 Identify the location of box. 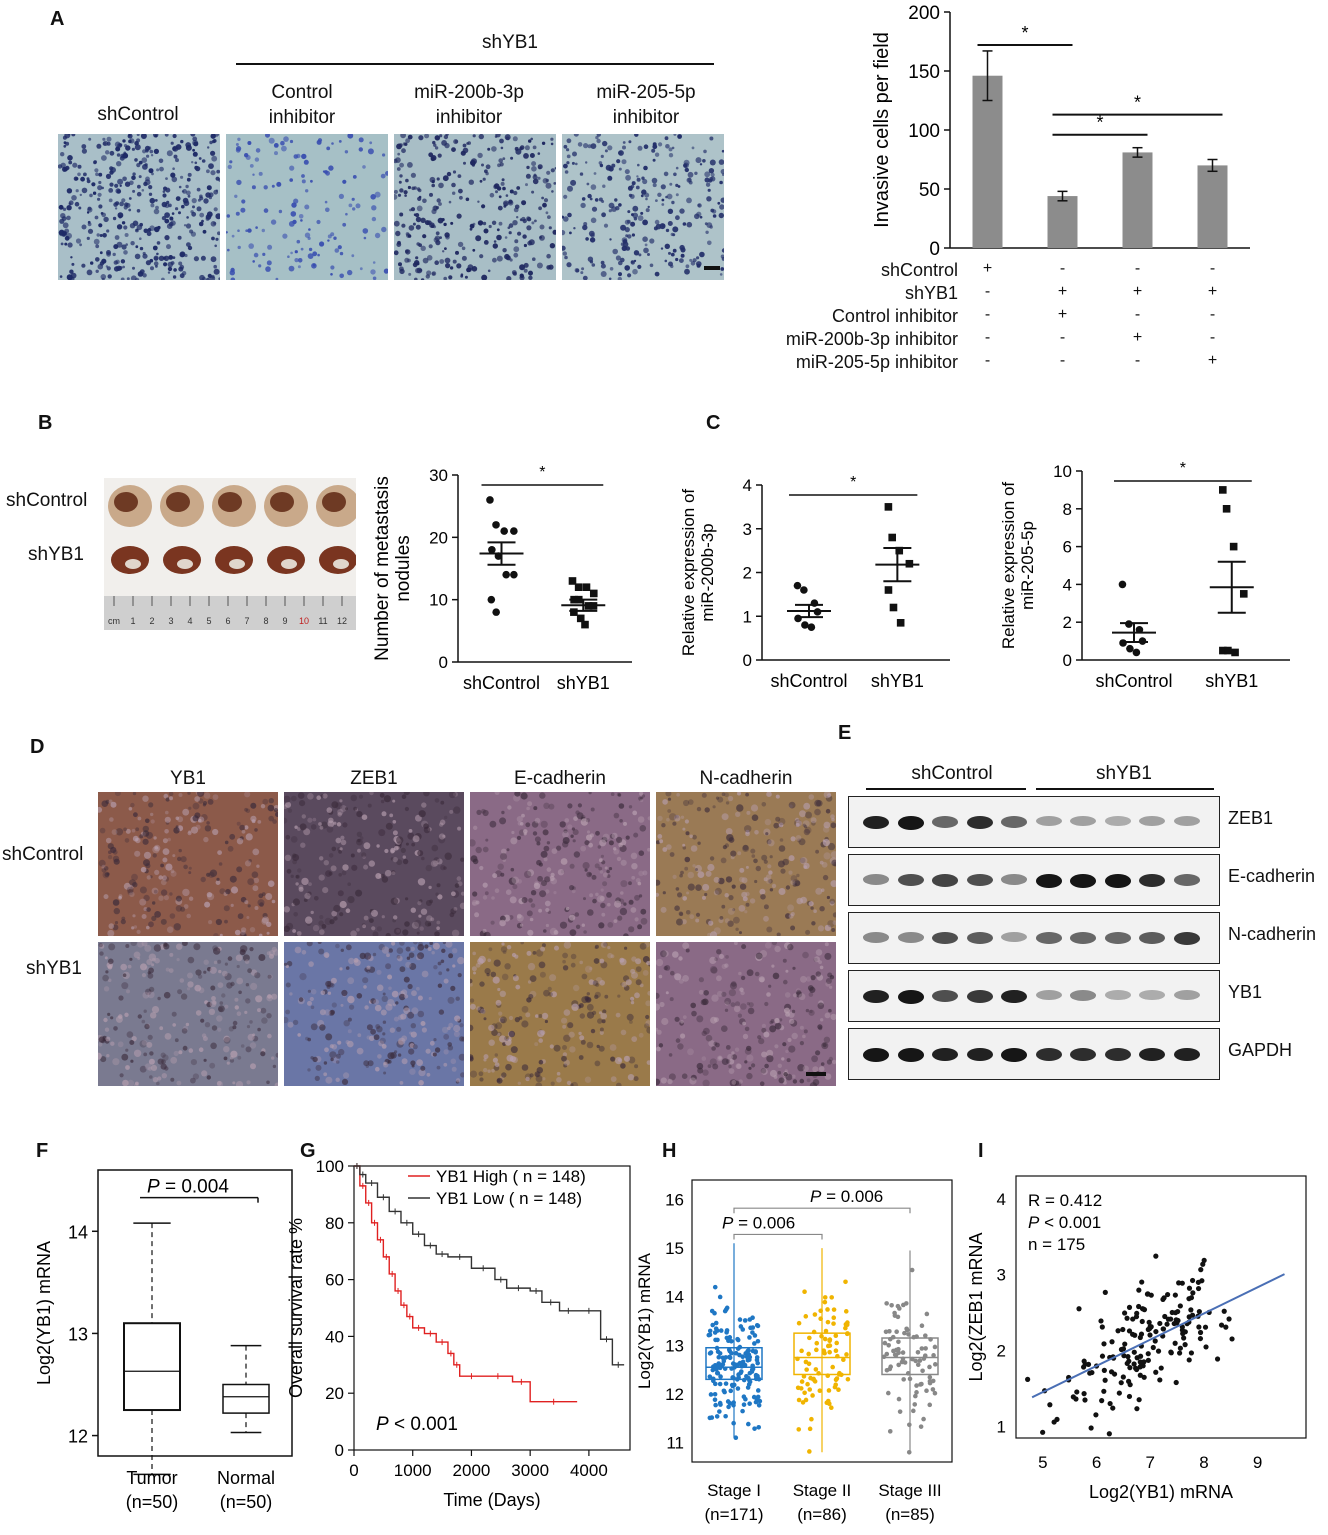
(822, 1354).